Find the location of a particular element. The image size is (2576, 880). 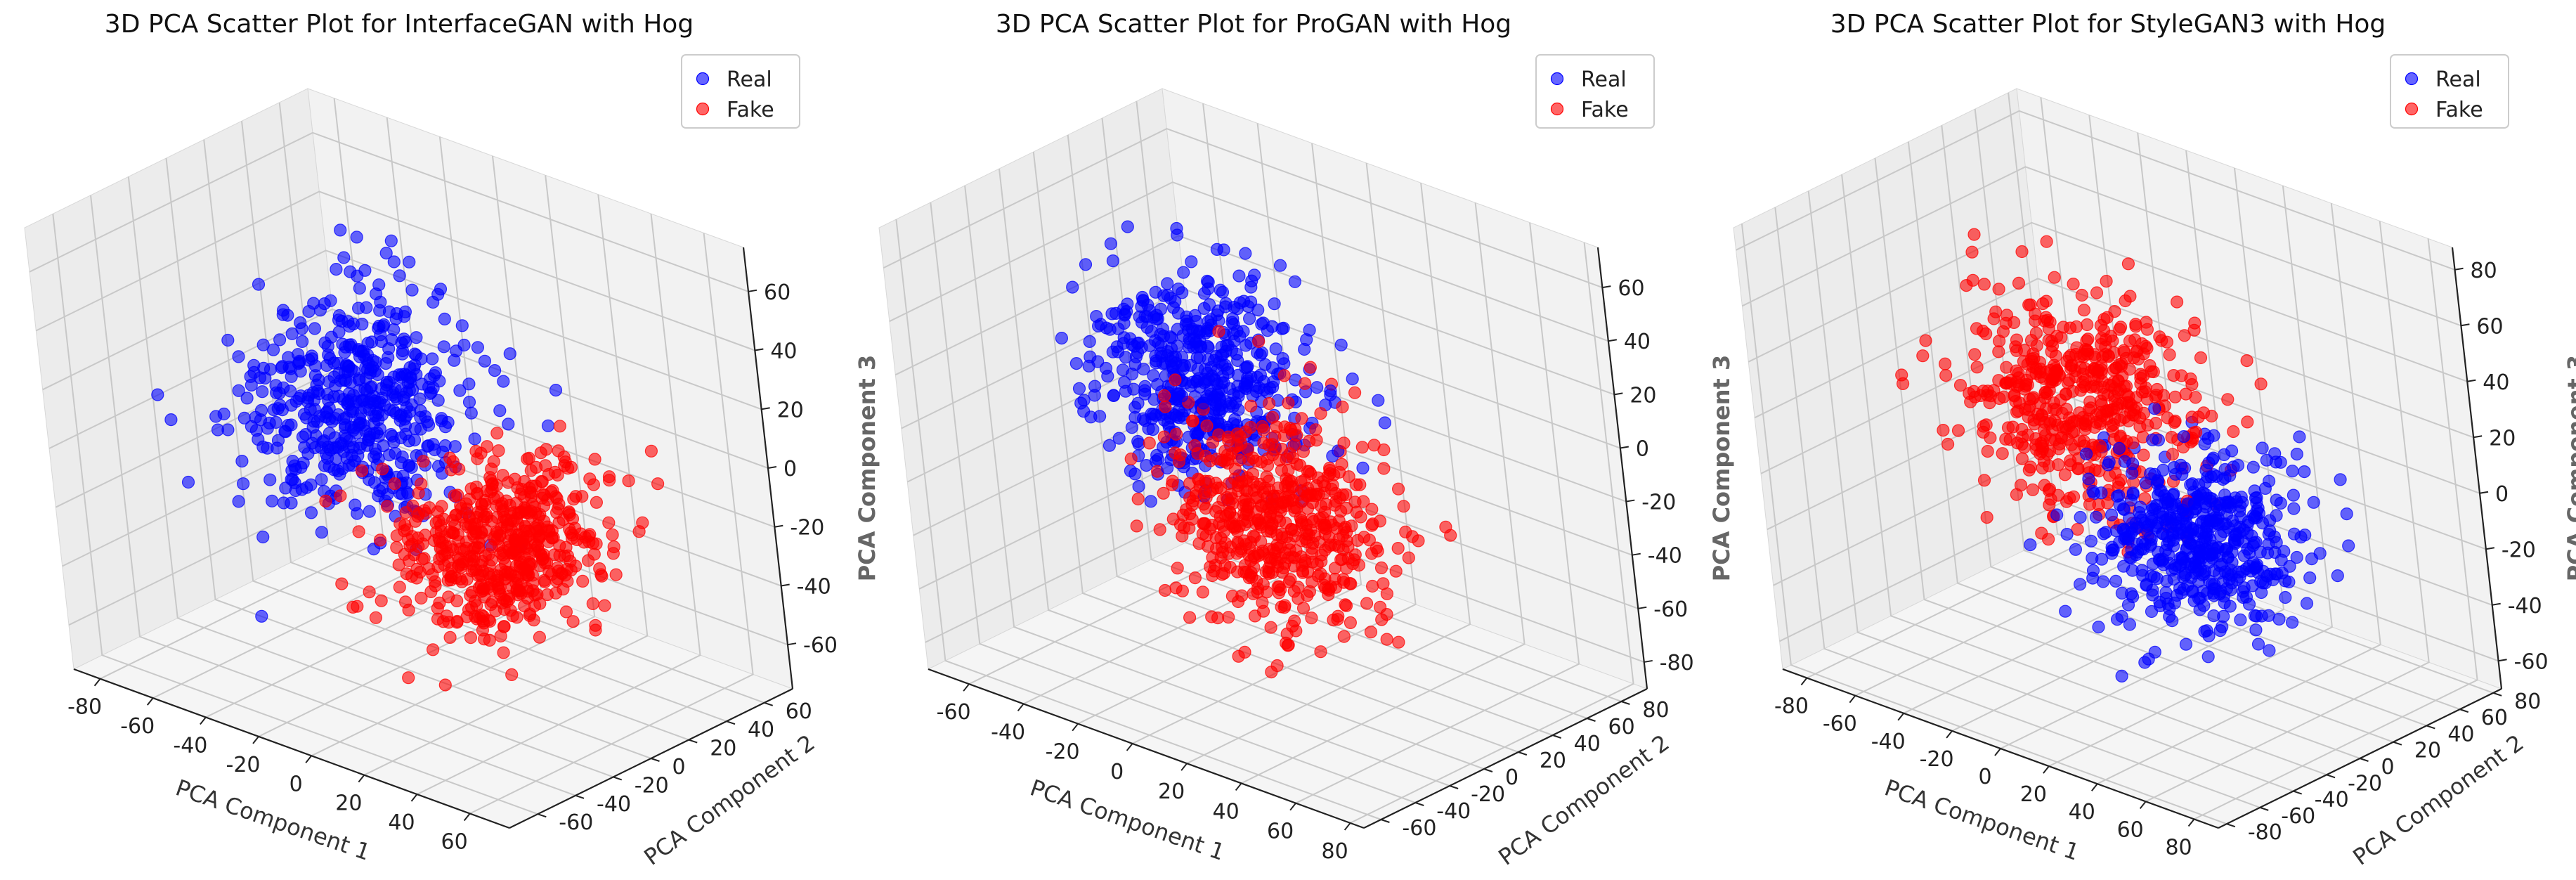

x-tick-label: -80 is located at coordinates (1791, 706).